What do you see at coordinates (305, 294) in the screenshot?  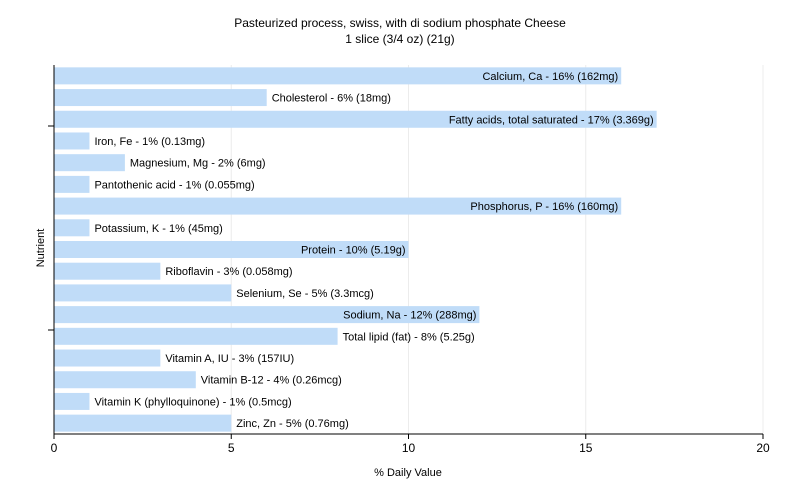 I see `bar-label: Selenium, Se - 5% (3.3mcg)` at bounding box center [305, 294].